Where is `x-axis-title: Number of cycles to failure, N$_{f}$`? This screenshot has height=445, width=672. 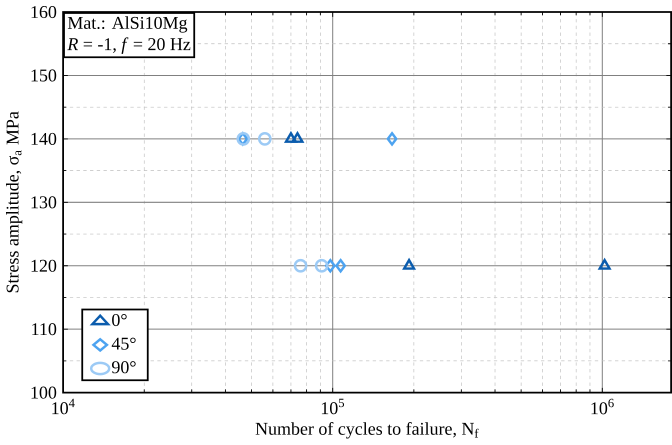
x-axis-title: Number of cycles to failure, N$_{f}$ is located at coordinates (367, 430).